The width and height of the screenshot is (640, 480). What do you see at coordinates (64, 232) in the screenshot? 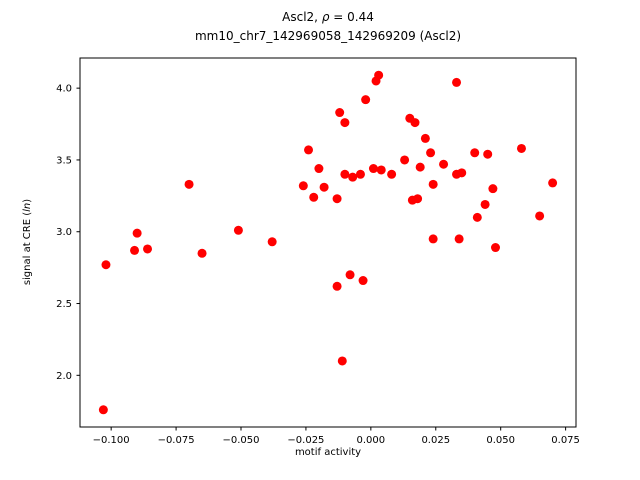
I see `y-tick-label: 3.0` at bounding box center [64, 232].